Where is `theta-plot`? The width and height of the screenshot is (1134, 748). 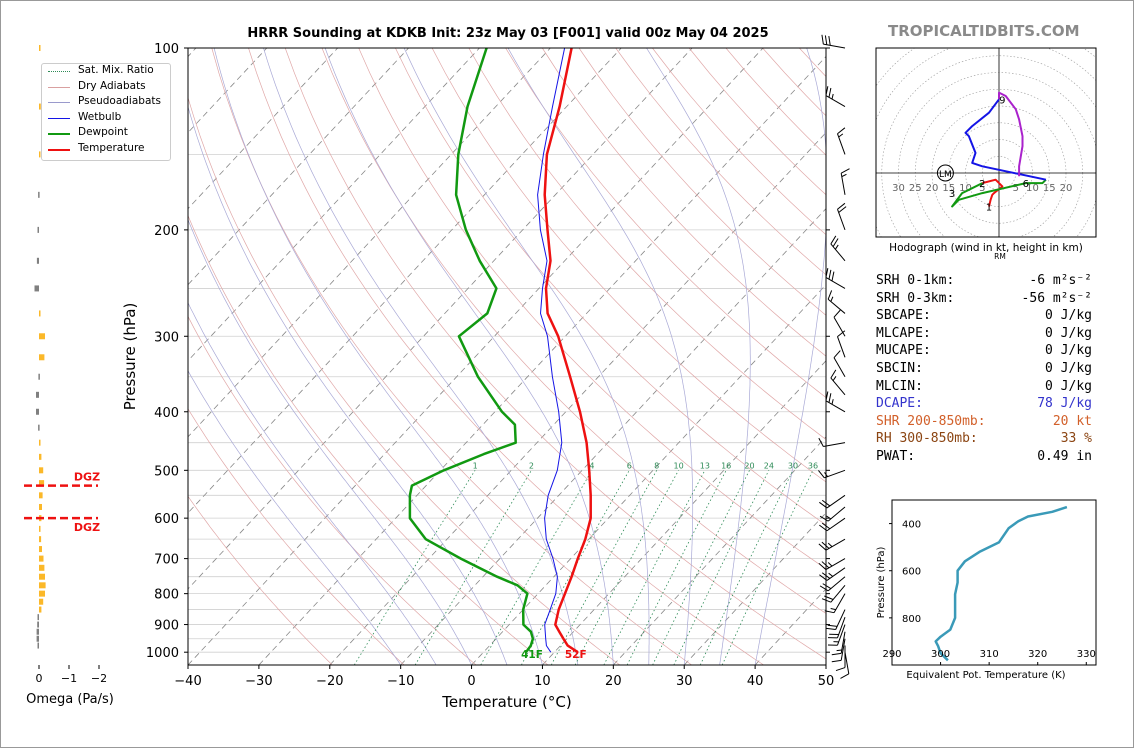
theta-plot is located at coordinates (1001, 583).